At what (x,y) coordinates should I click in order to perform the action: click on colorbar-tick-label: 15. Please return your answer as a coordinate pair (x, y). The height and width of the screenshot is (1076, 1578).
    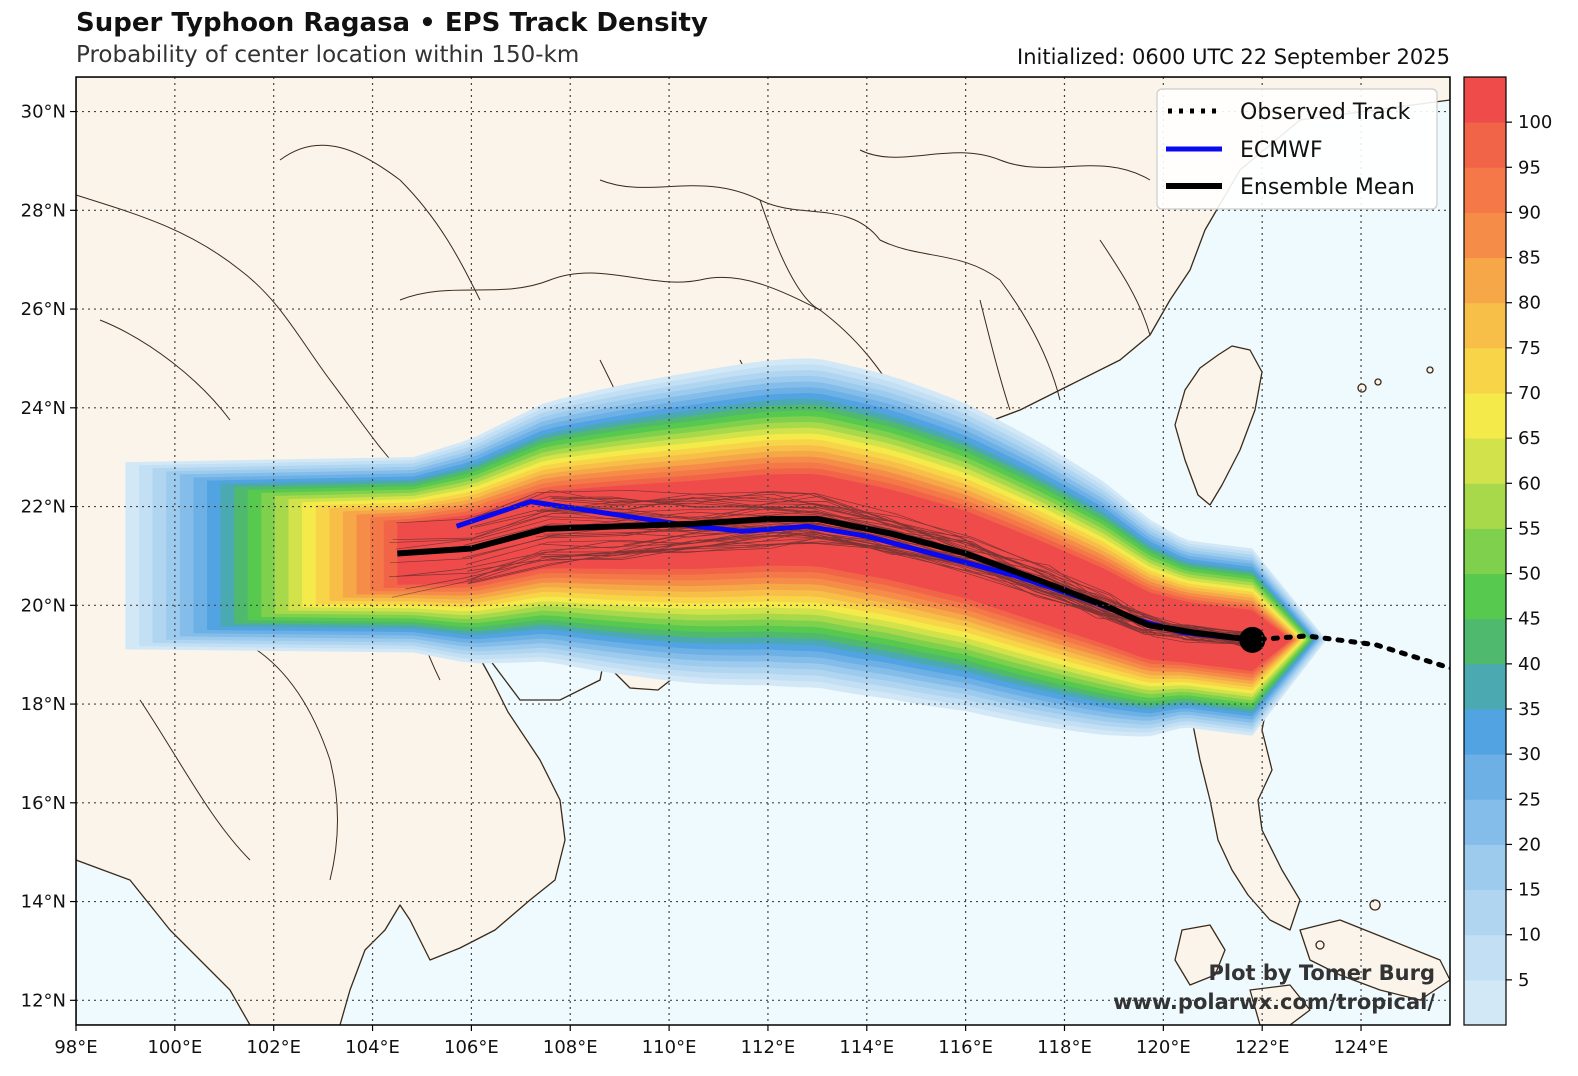
    Looking at the image, I should click on (1529, 890).